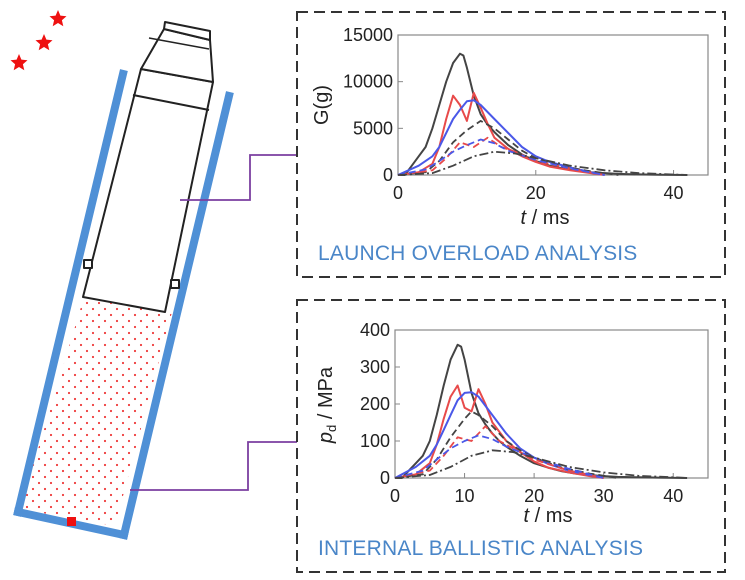  Describe the element at coordinates (375, 441) in the screenshot. I see `y-tick-label: 100` at that location.